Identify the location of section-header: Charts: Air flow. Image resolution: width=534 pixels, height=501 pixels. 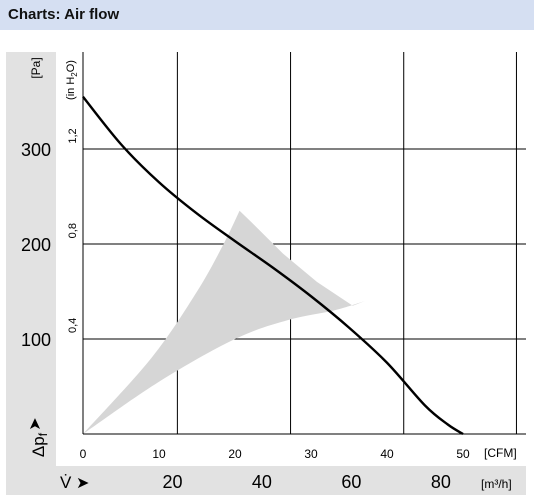
(267, 15).